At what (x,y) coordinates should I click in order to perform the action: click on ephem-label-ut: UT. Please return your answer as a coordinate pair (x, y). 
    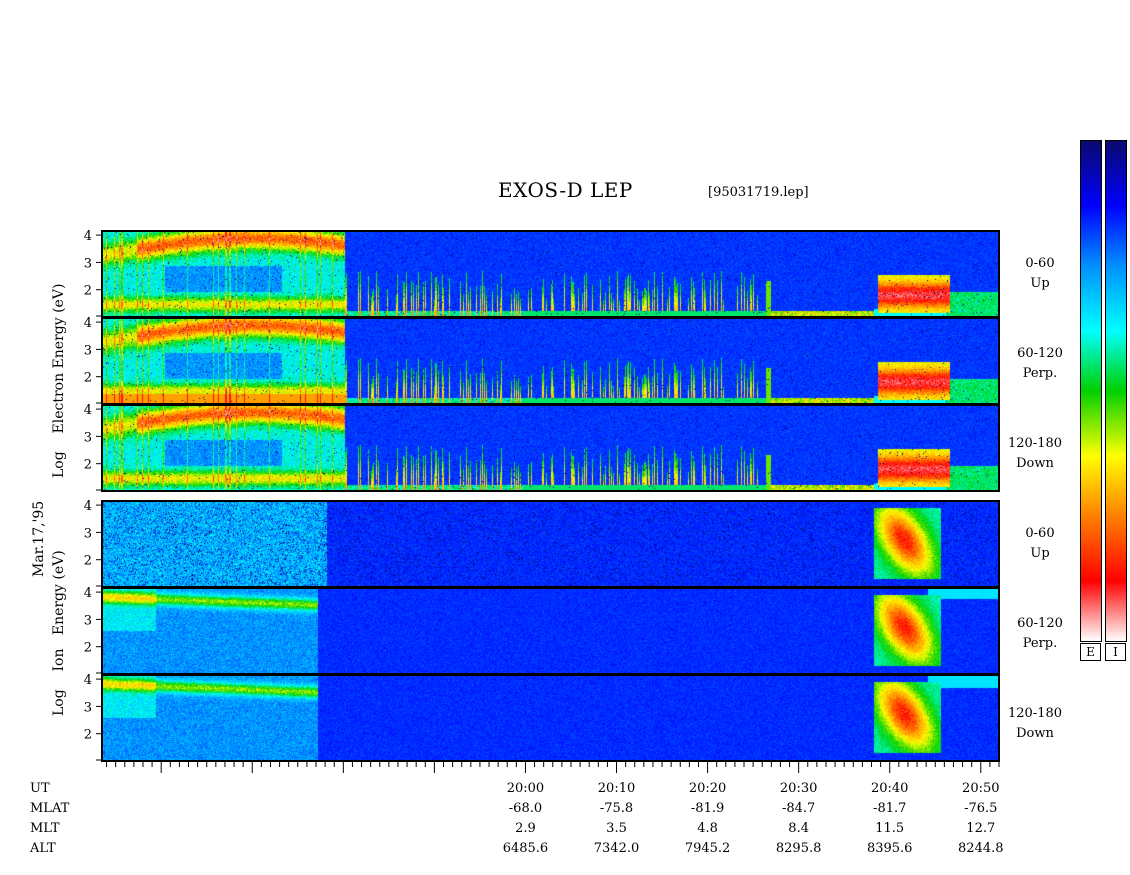
    Looking at the image, I should click on (40, 788).